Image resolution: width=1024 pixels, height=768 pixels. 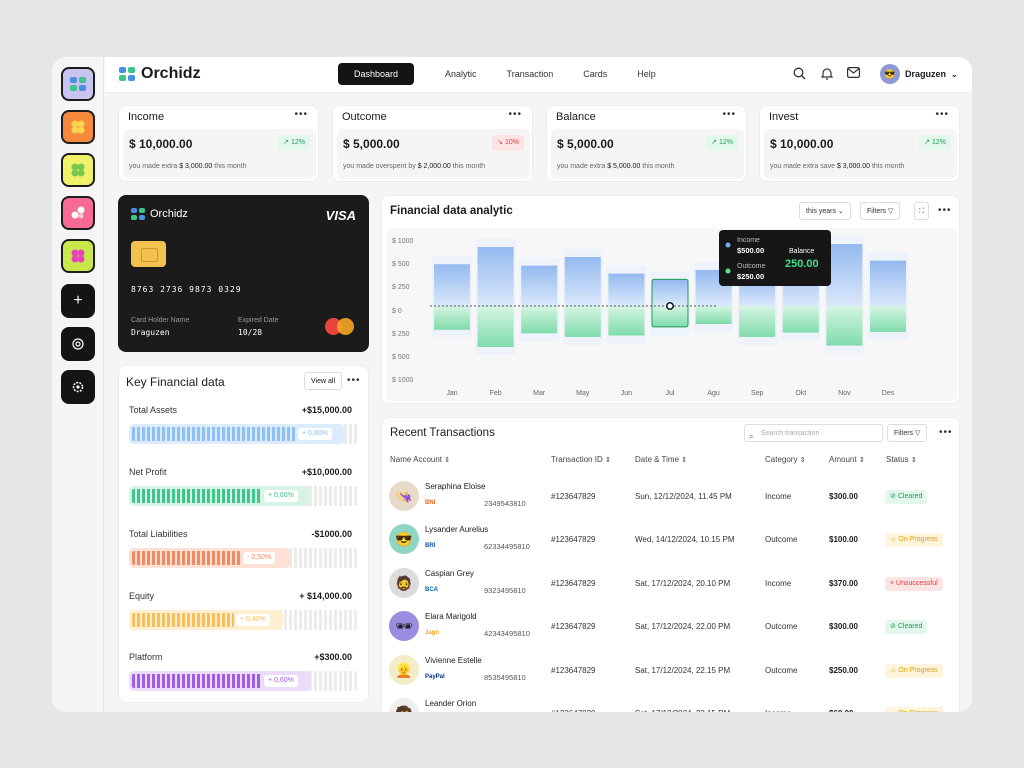 What do you see at coordinates (892, 583) in the screenshot?
I see `status-icon: ×` at bounding box center [892, 583].